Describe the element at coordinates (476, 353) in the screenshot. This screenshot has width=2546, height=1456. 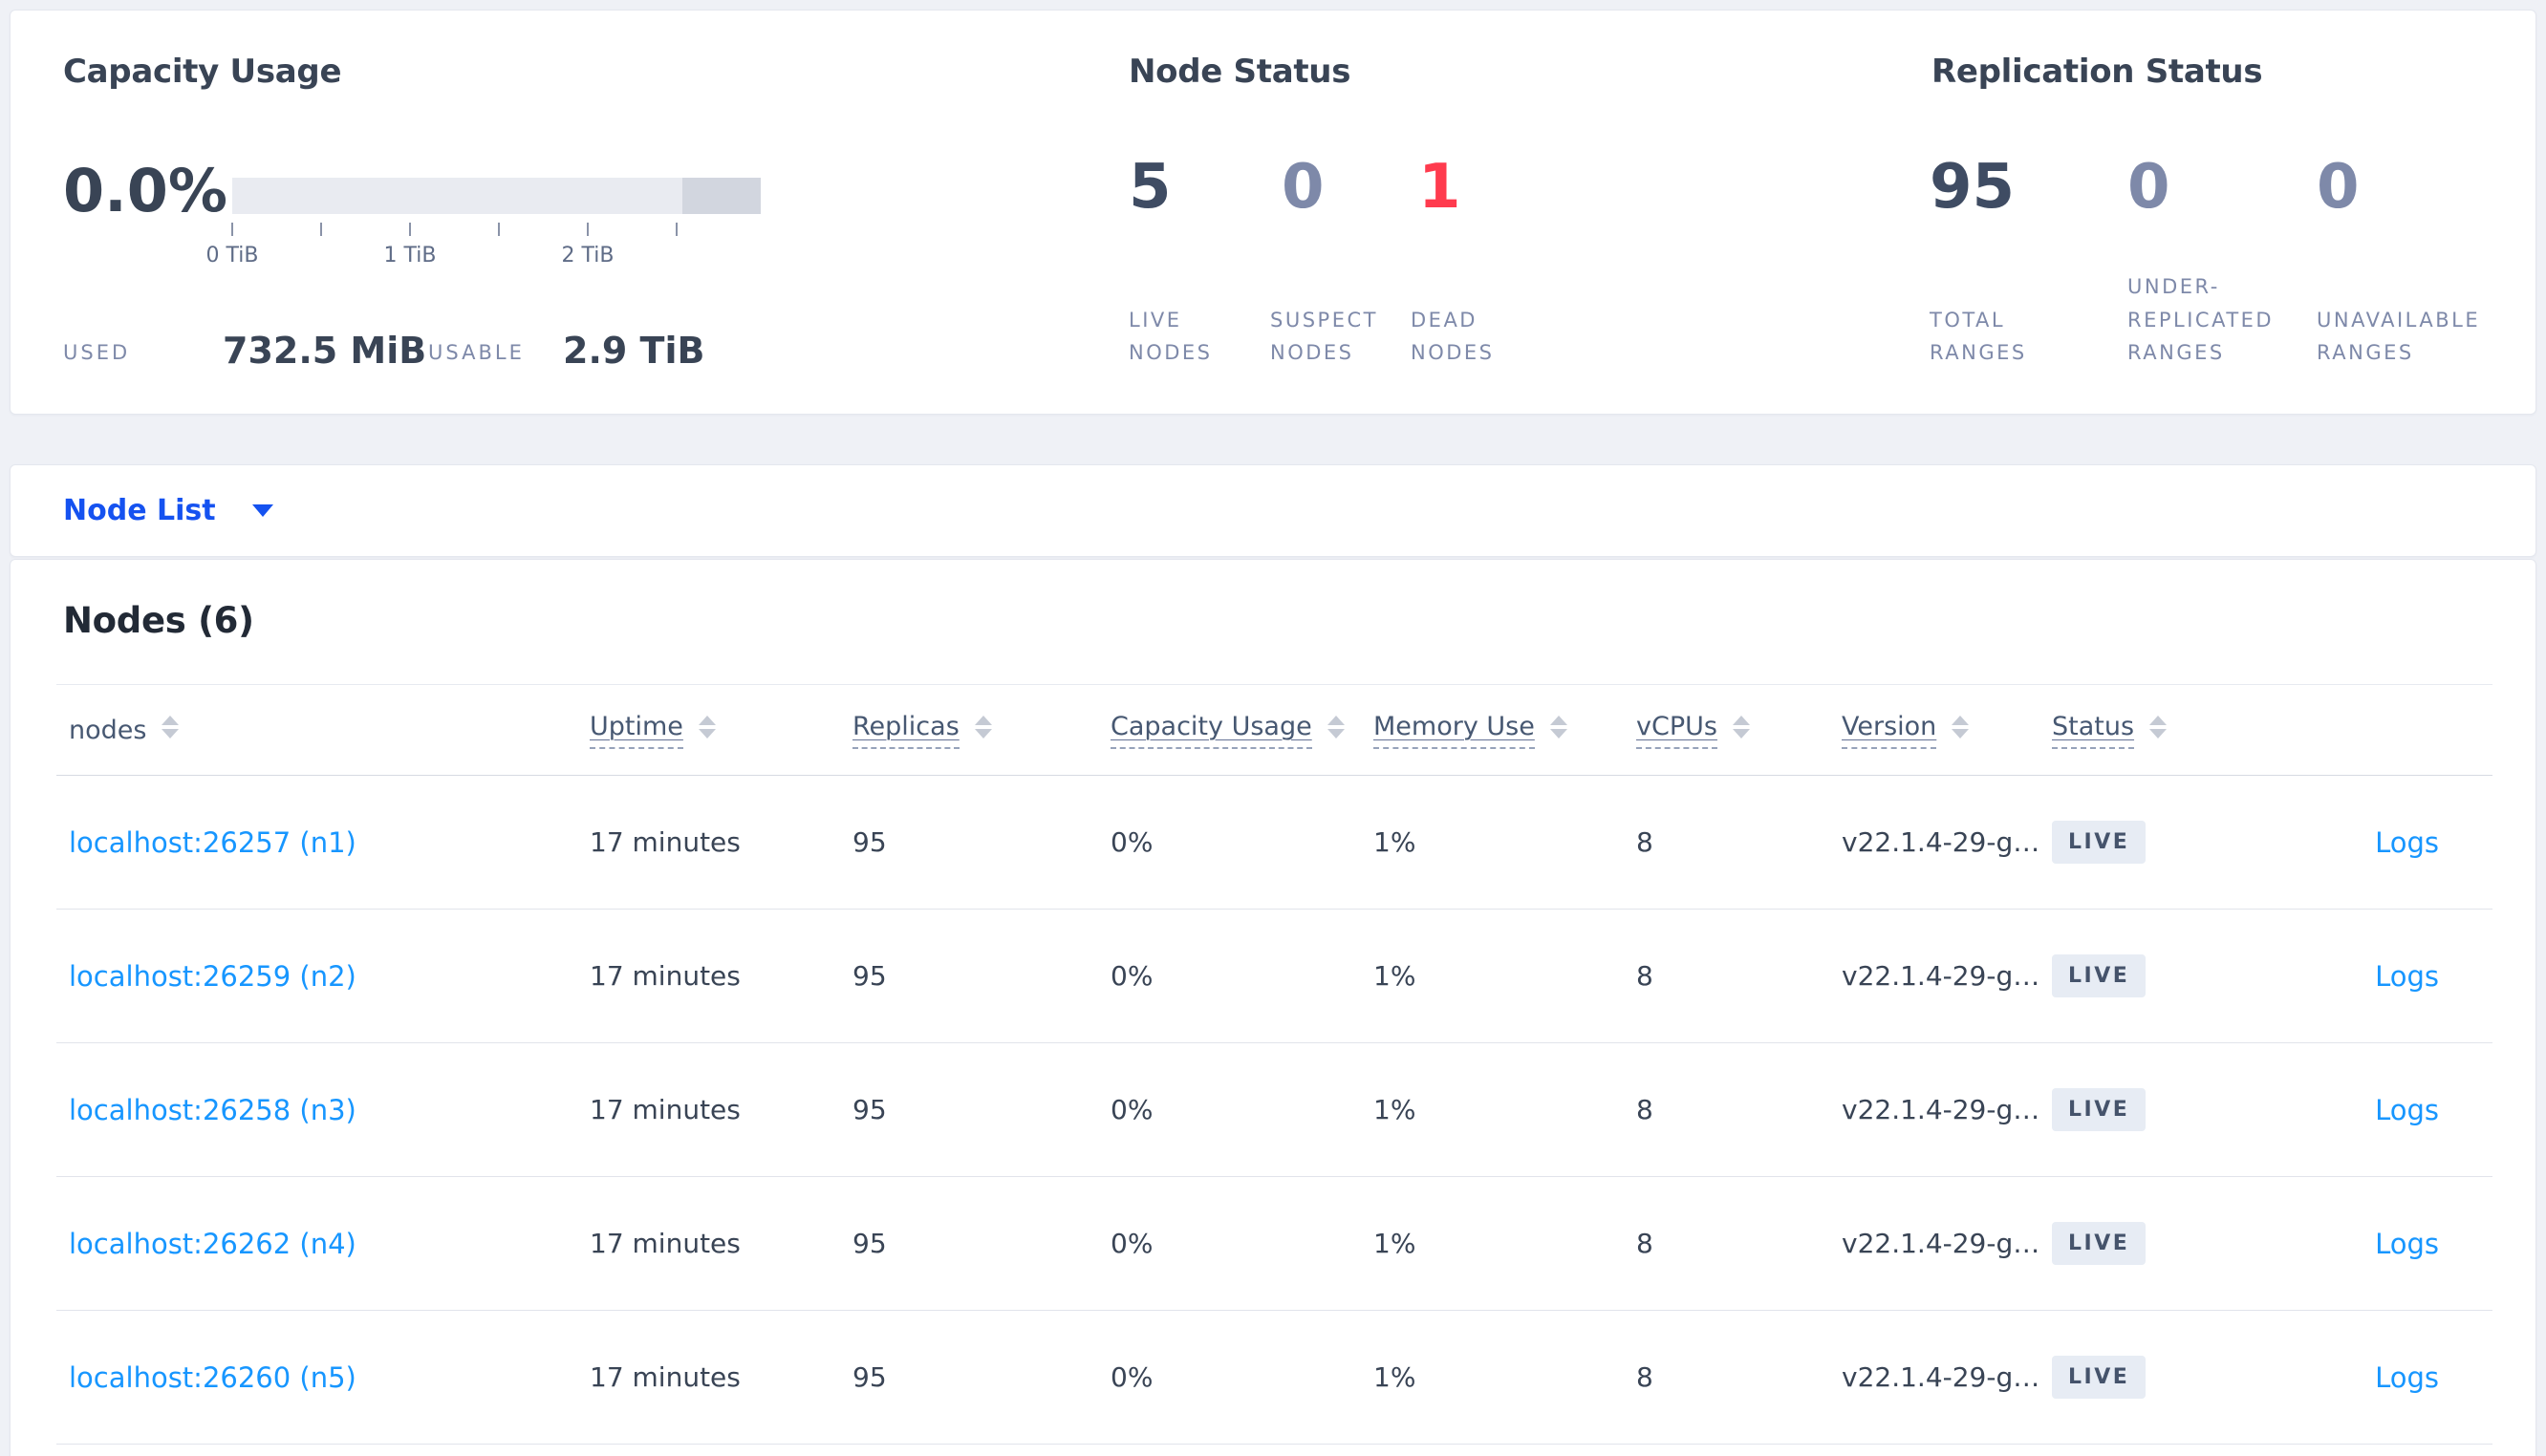
I see `usable-label: USABLE` at that location.